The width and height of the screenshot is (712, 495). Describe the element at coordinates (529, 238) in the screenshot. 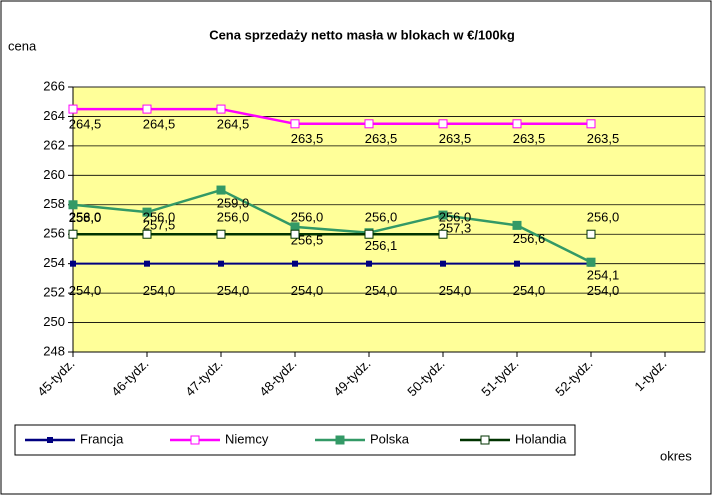

I see `data-label: 256,6` at that location.